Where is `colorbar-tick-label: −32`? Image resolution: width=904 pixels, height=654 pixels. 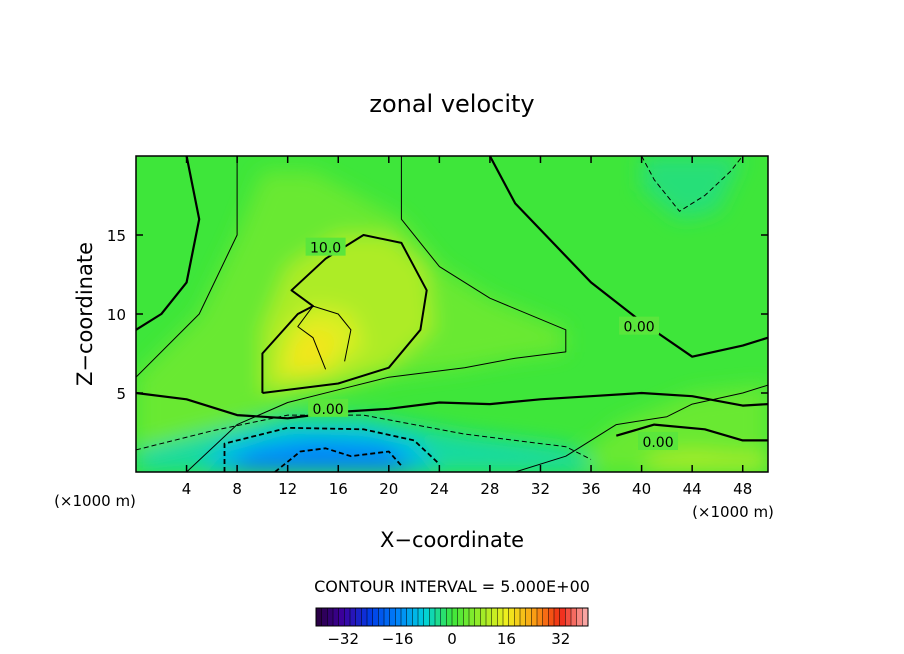
colorbar-tick-label: −32 is located at coordinates (343, 639).